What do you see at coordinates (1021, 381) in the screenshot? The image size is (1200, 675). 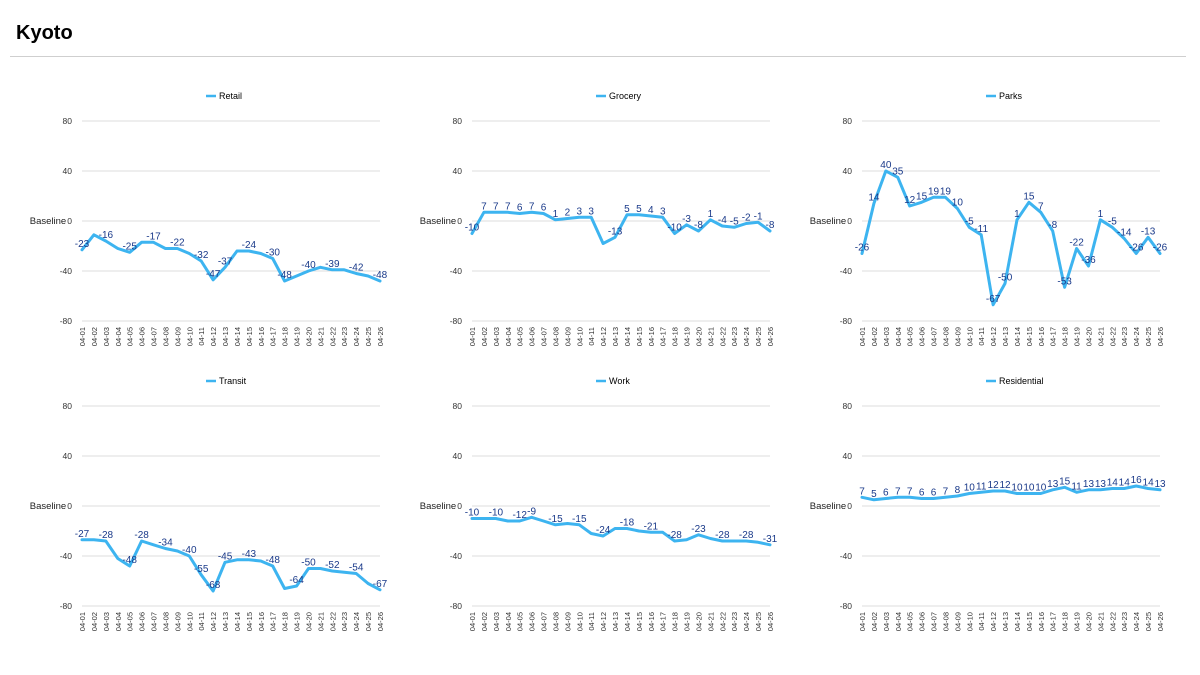 I see `legend-label: Residential` at bounding box center [1021, 381].